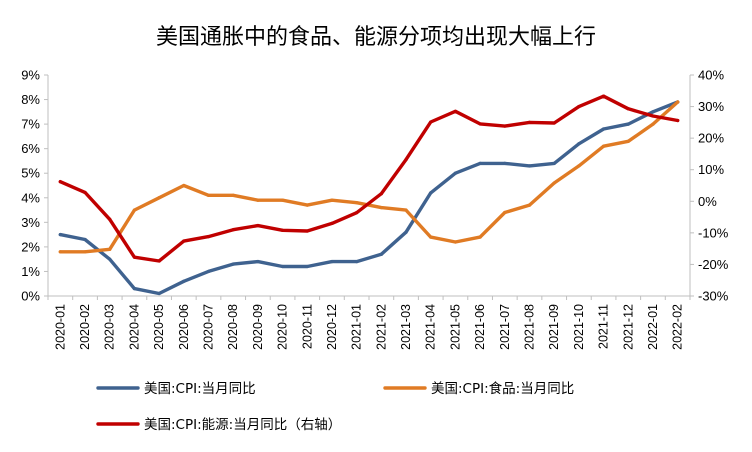  I want to click on x-tick-label: 2021-05, so click(455, 327).